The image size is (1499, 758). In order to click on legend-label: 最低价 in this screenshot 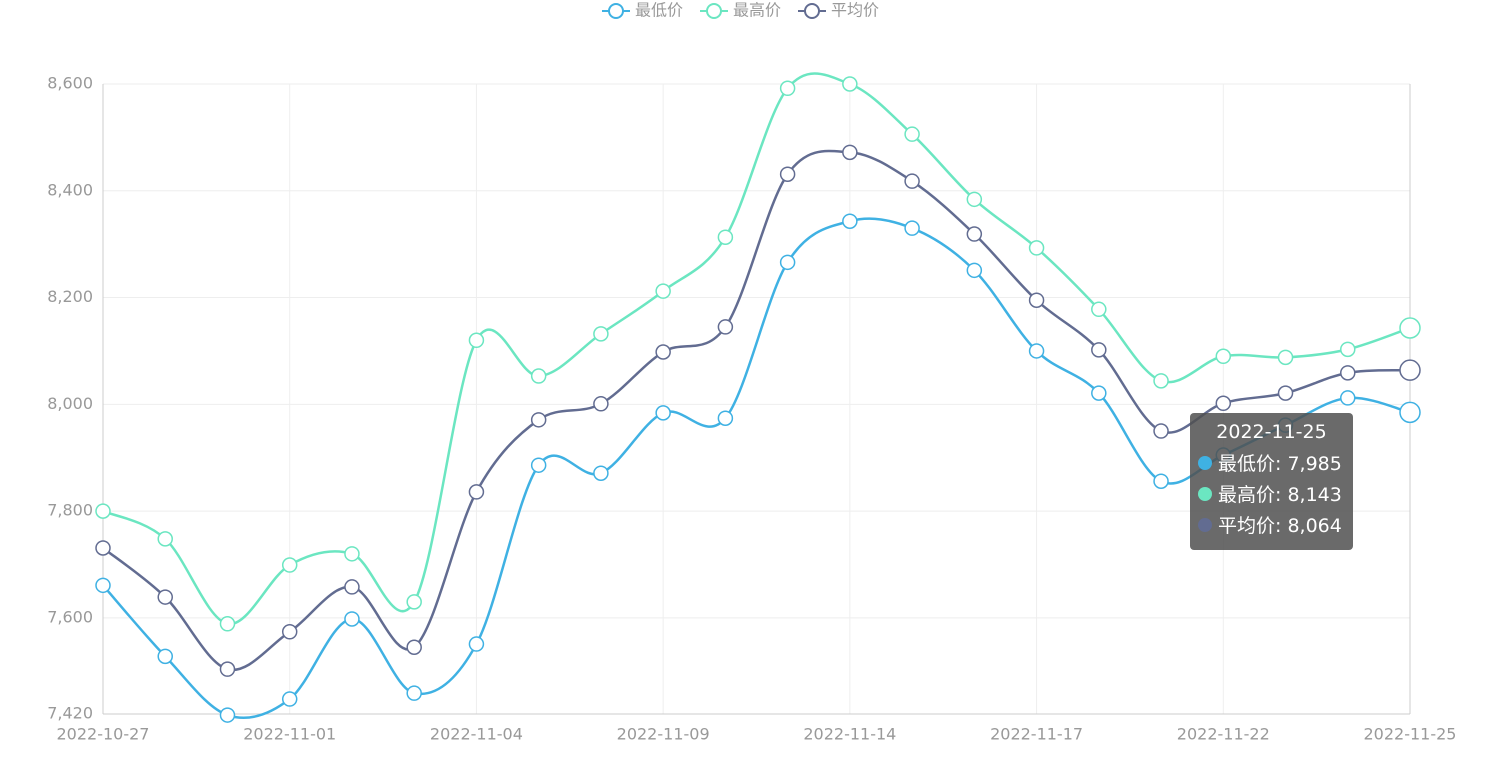, I will do `click(659, 10)`.